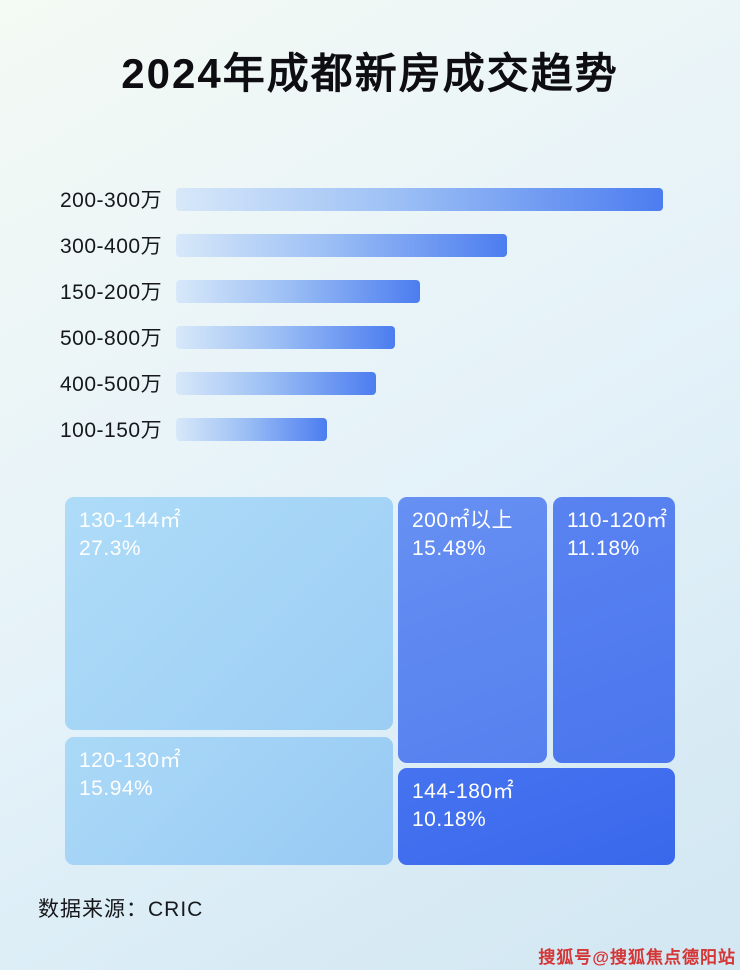 This screenshot has width=740, height=970. I want to click on bar-row: 100-150万, so click(372, 429).